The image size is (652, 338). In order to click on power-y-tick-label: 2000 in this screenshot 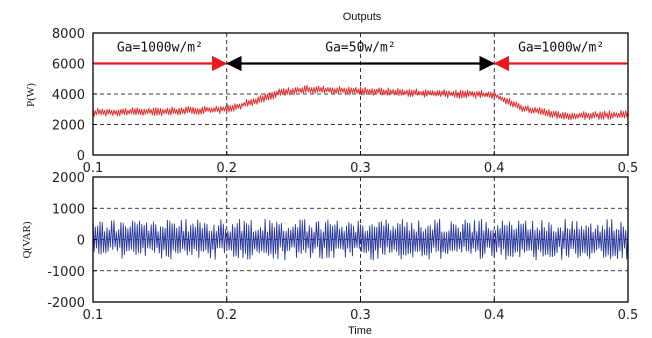, I will do `click(68, 126)`.